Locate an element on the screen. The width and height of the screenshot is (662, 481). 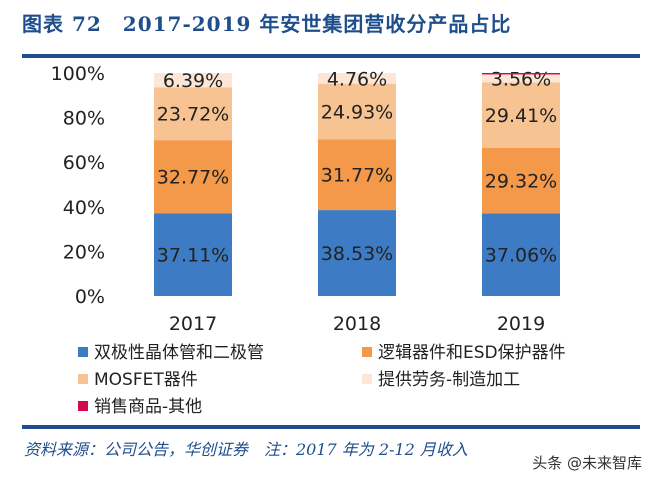
y-tick-label: 40% is located at coordinates (84, 208).